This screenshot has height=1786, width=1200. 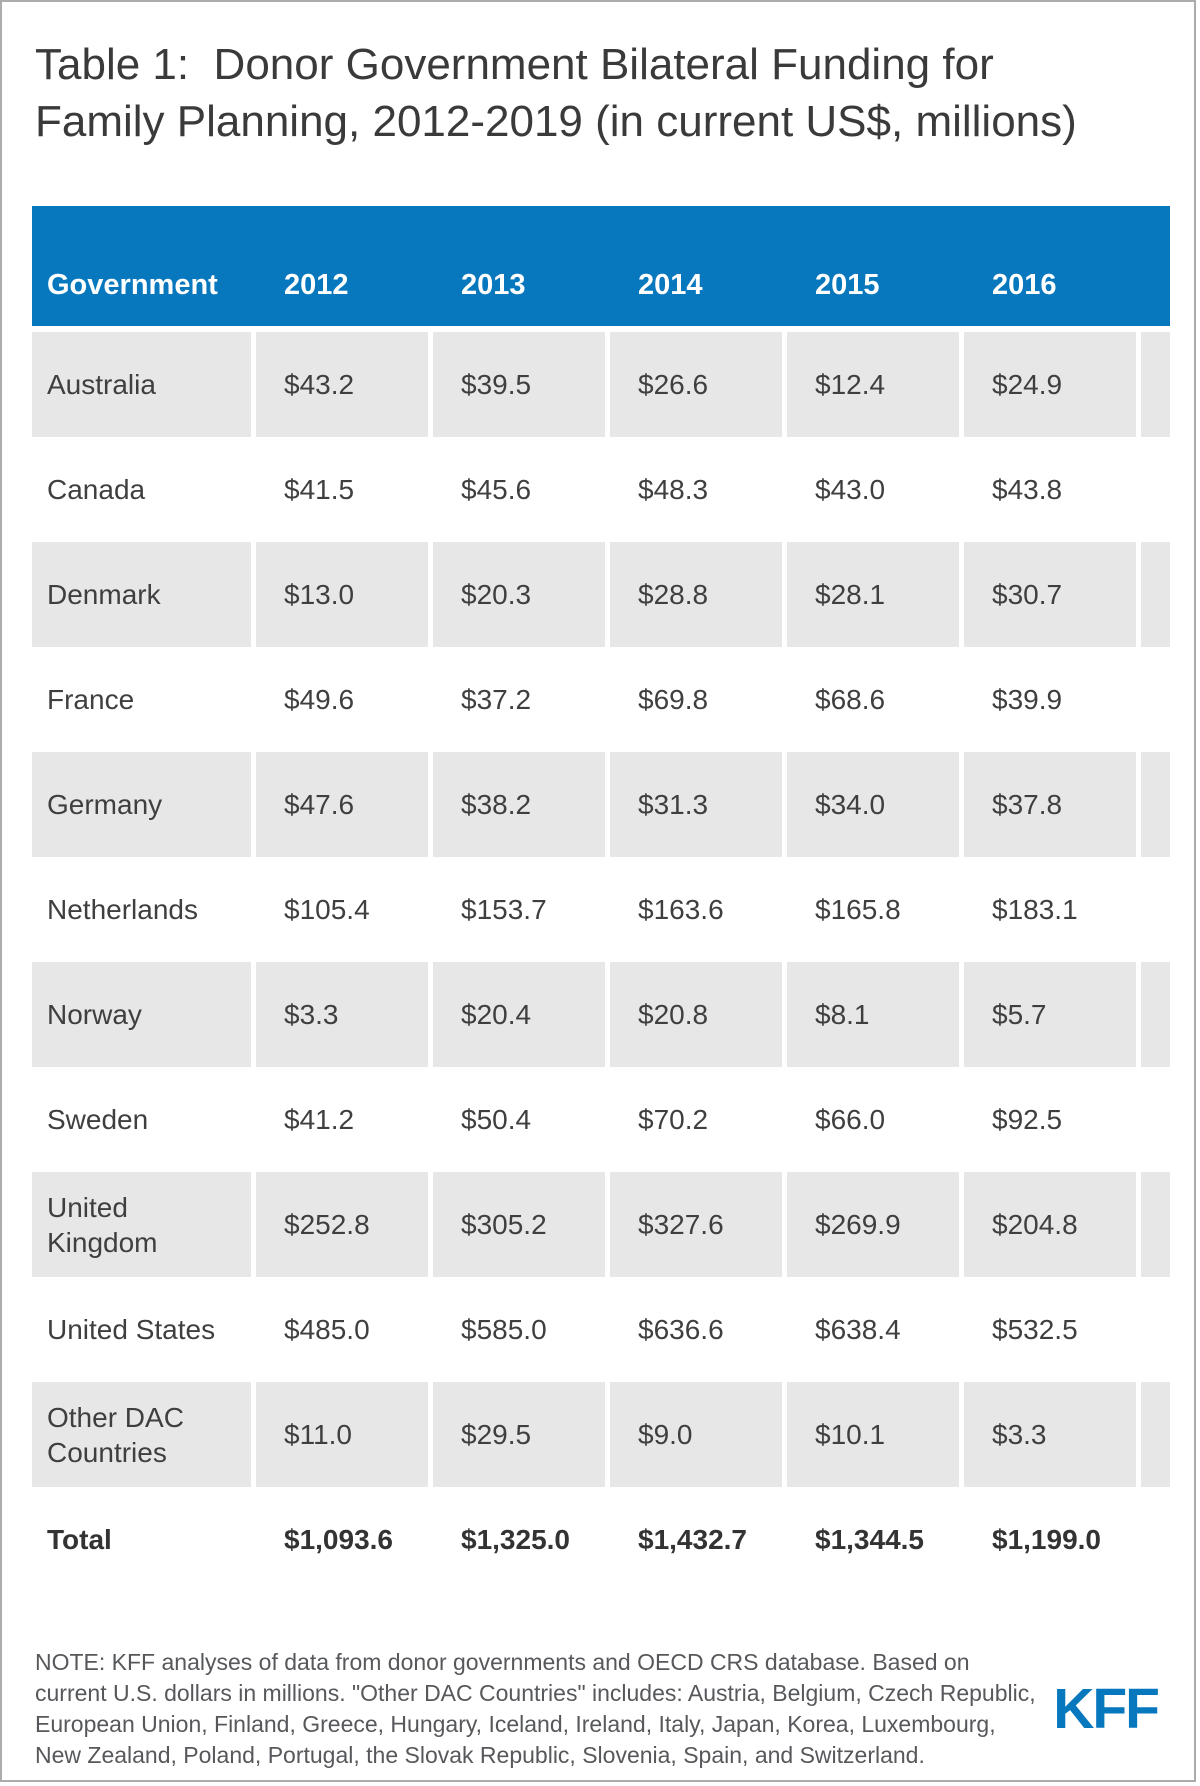 What do you see at coordinates (1035, 1329) in the screenshot?
I see `value-cell: $532.5` at bounding box center [1035, 1329].